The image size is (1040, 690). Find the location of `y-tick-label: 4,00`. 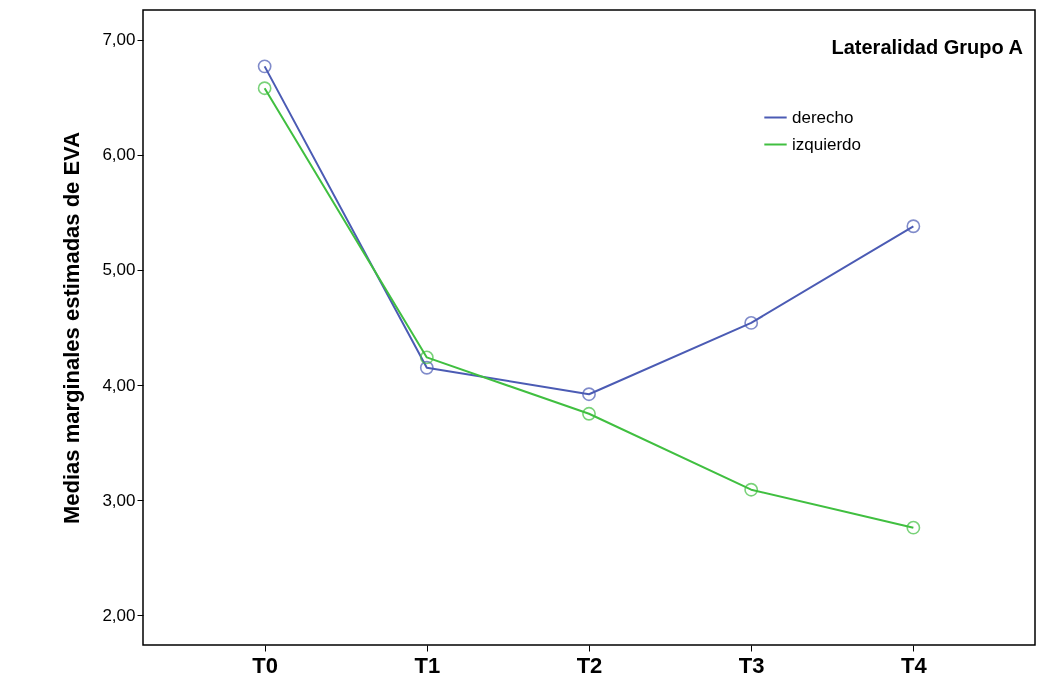

y-tick-label: 4,00 is located at coordinates (119, 385).